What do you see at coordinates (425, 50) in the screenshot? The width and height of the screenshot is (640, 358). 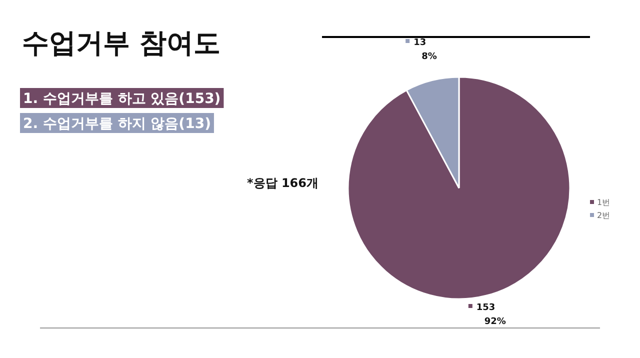 I see `data-label: 13 8%` at bounding box center [425, 50].